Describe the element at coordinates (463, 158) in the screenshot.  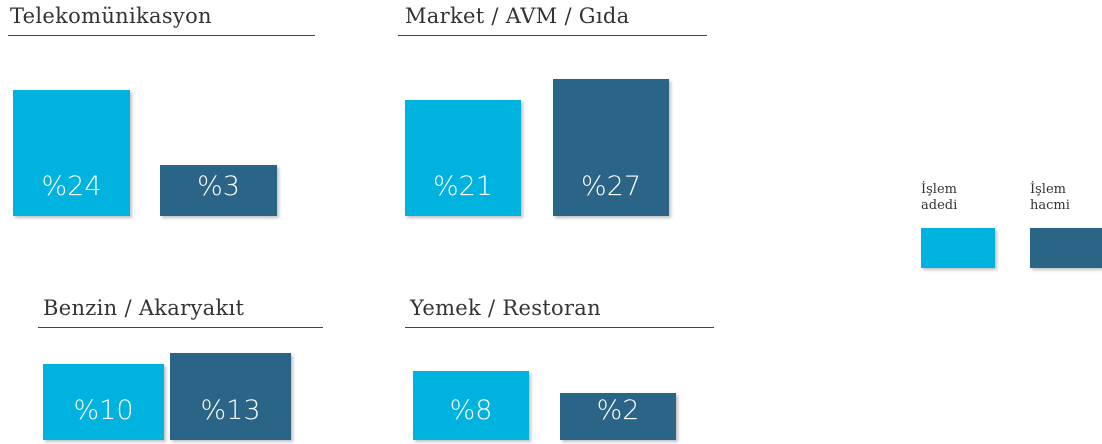
I see `bar: %21` at that location.